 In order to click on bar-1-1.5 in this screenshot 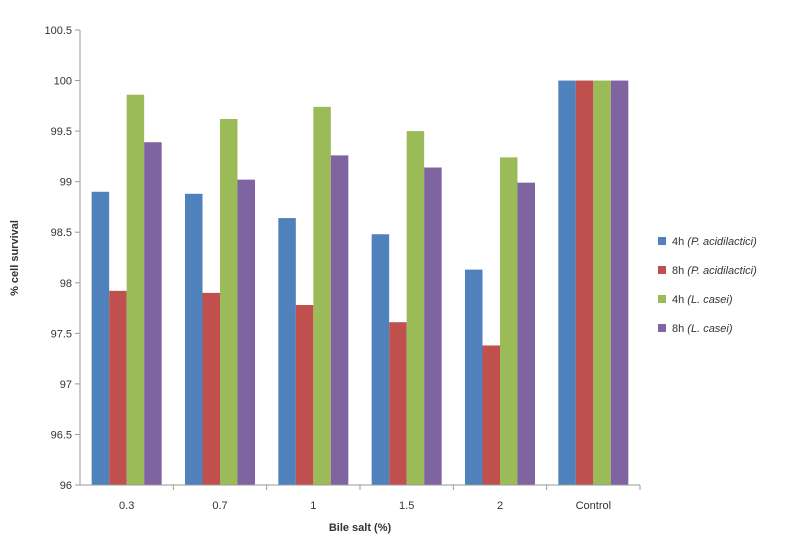, I will do `click(380, 359)`.